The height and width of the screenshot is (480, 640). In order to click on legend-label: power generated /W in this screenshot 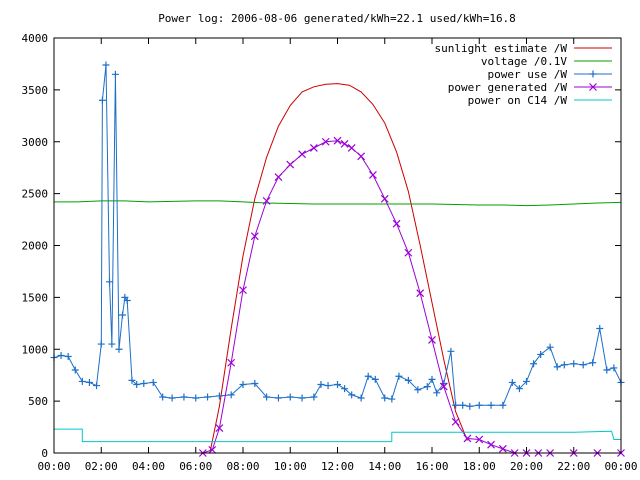, I will do `click(508, 87)`.